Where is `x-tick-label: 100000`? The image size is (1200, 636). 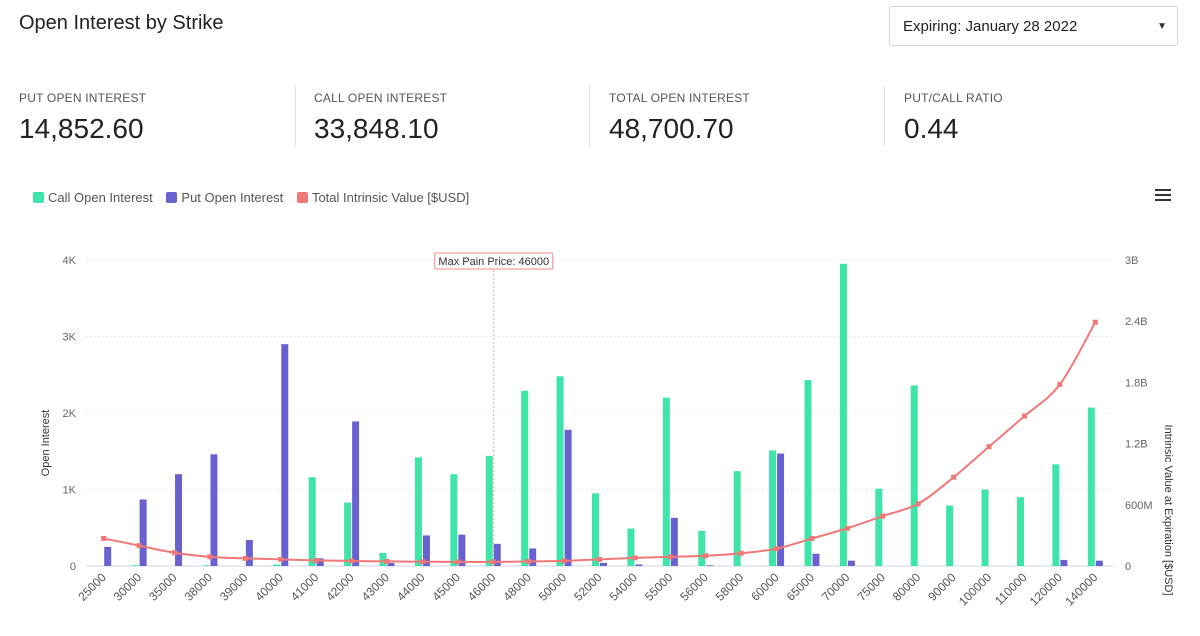
x-tick-label: 100000 is located at coordinates (975, 589).